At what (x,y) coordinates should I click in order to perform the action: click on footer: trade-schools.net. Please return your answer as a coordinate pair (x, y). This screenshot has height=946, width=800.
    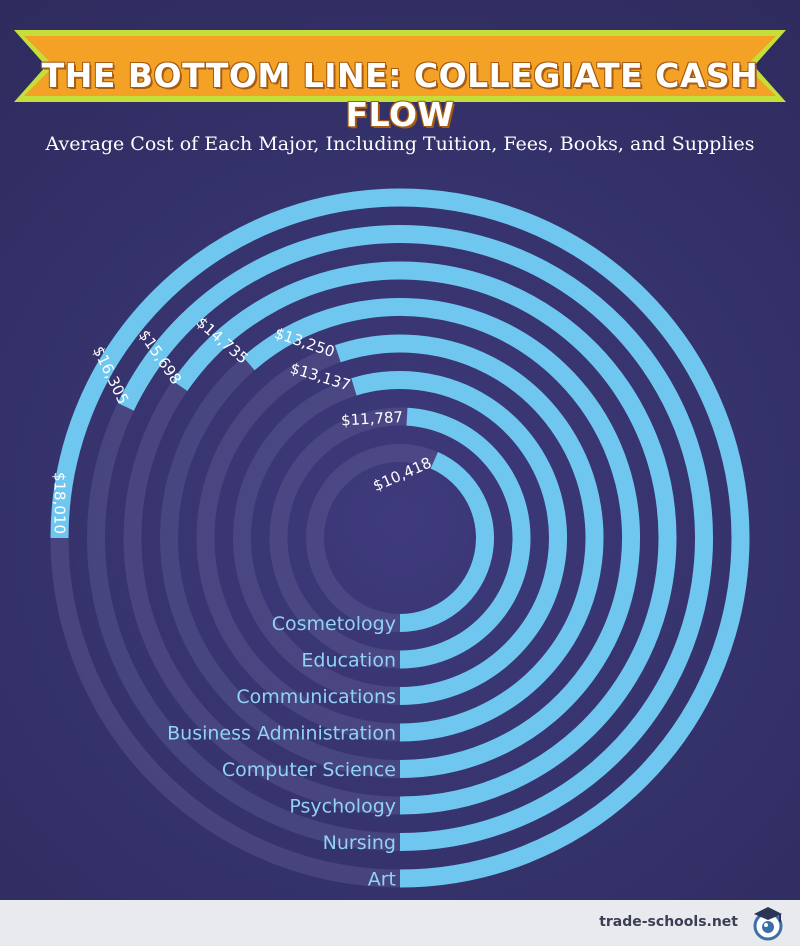
    Looking at the image, I should click on (400, 923).